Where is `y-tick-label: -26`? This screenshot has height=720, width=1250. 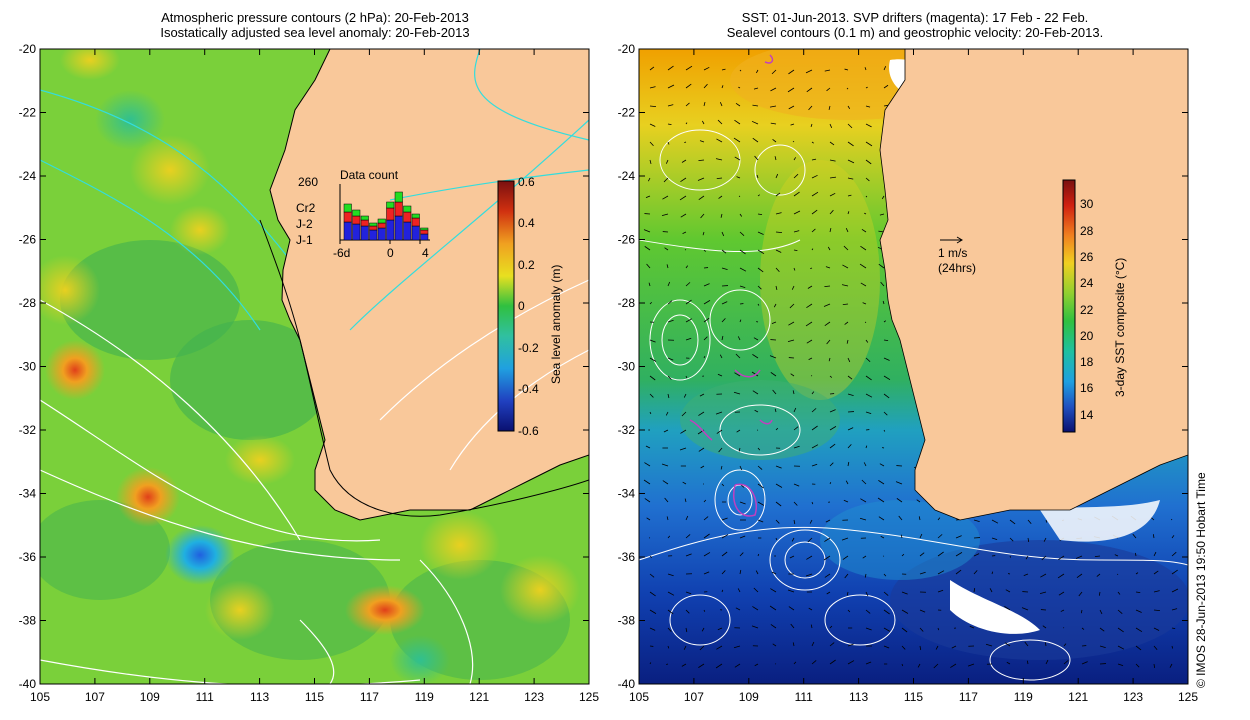 y-tick-label: -26 is located at coordinates (28, 240).